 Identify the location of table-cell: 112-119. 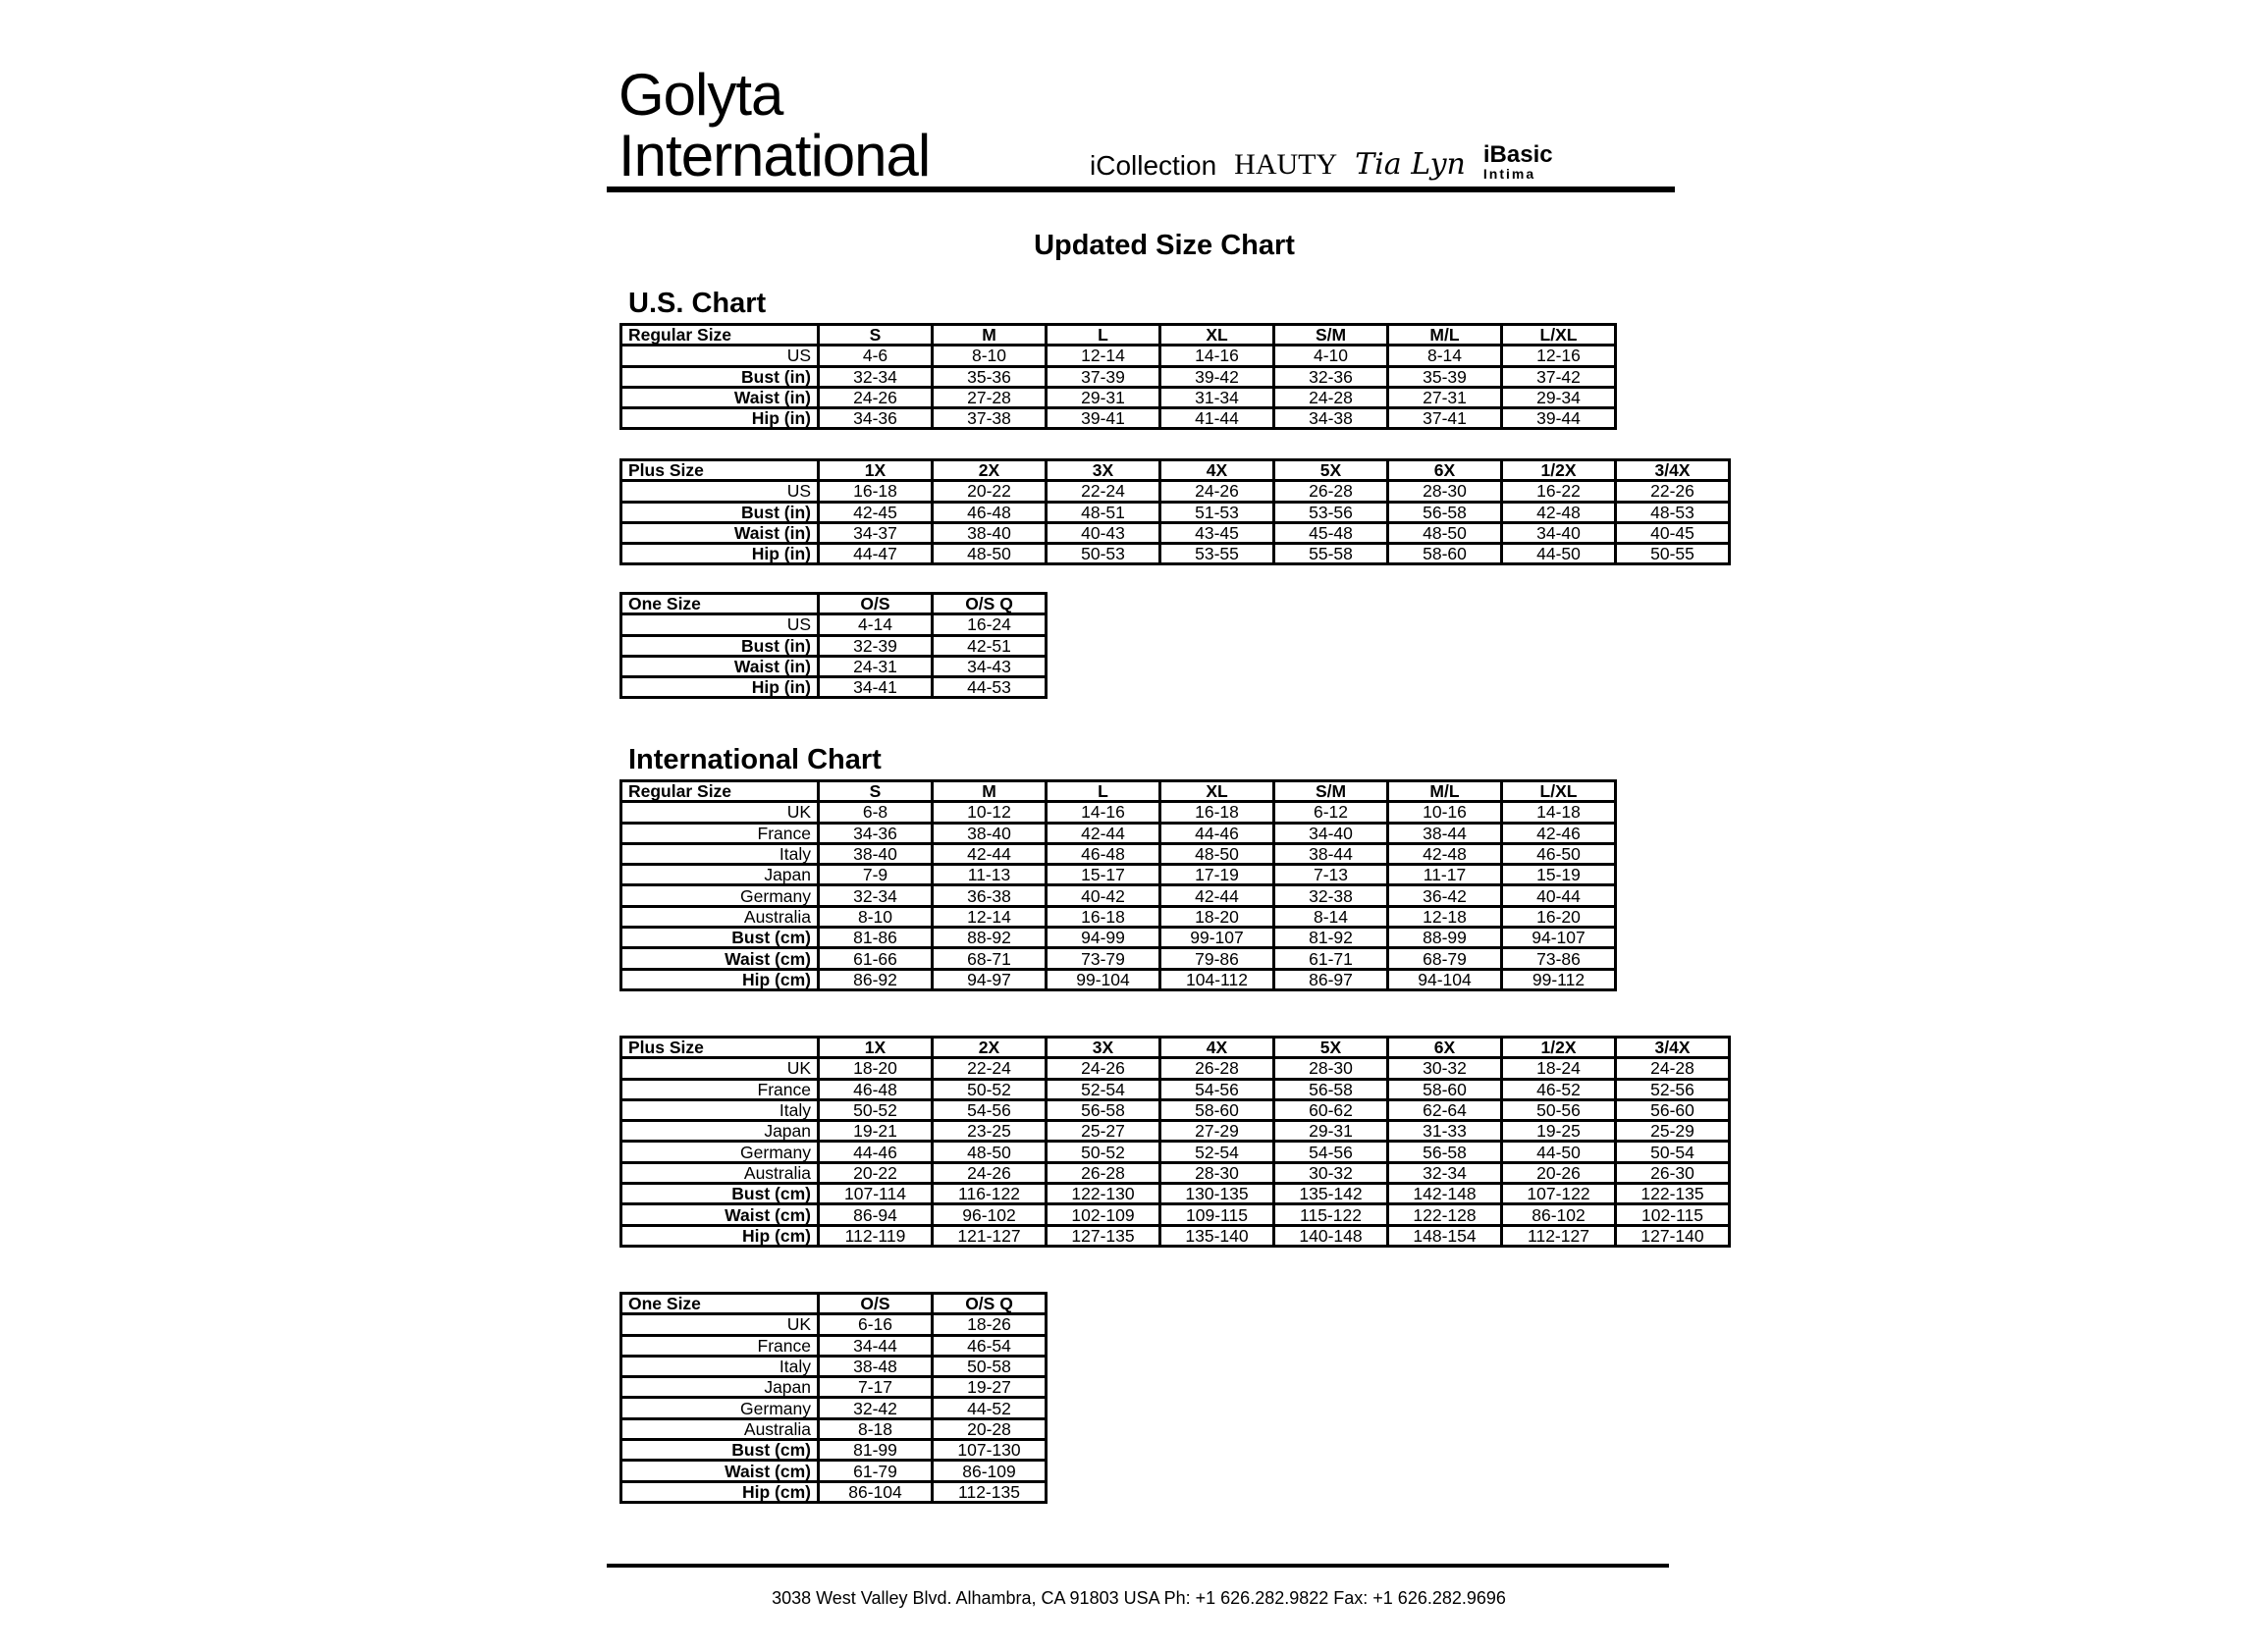
(875, 1235).